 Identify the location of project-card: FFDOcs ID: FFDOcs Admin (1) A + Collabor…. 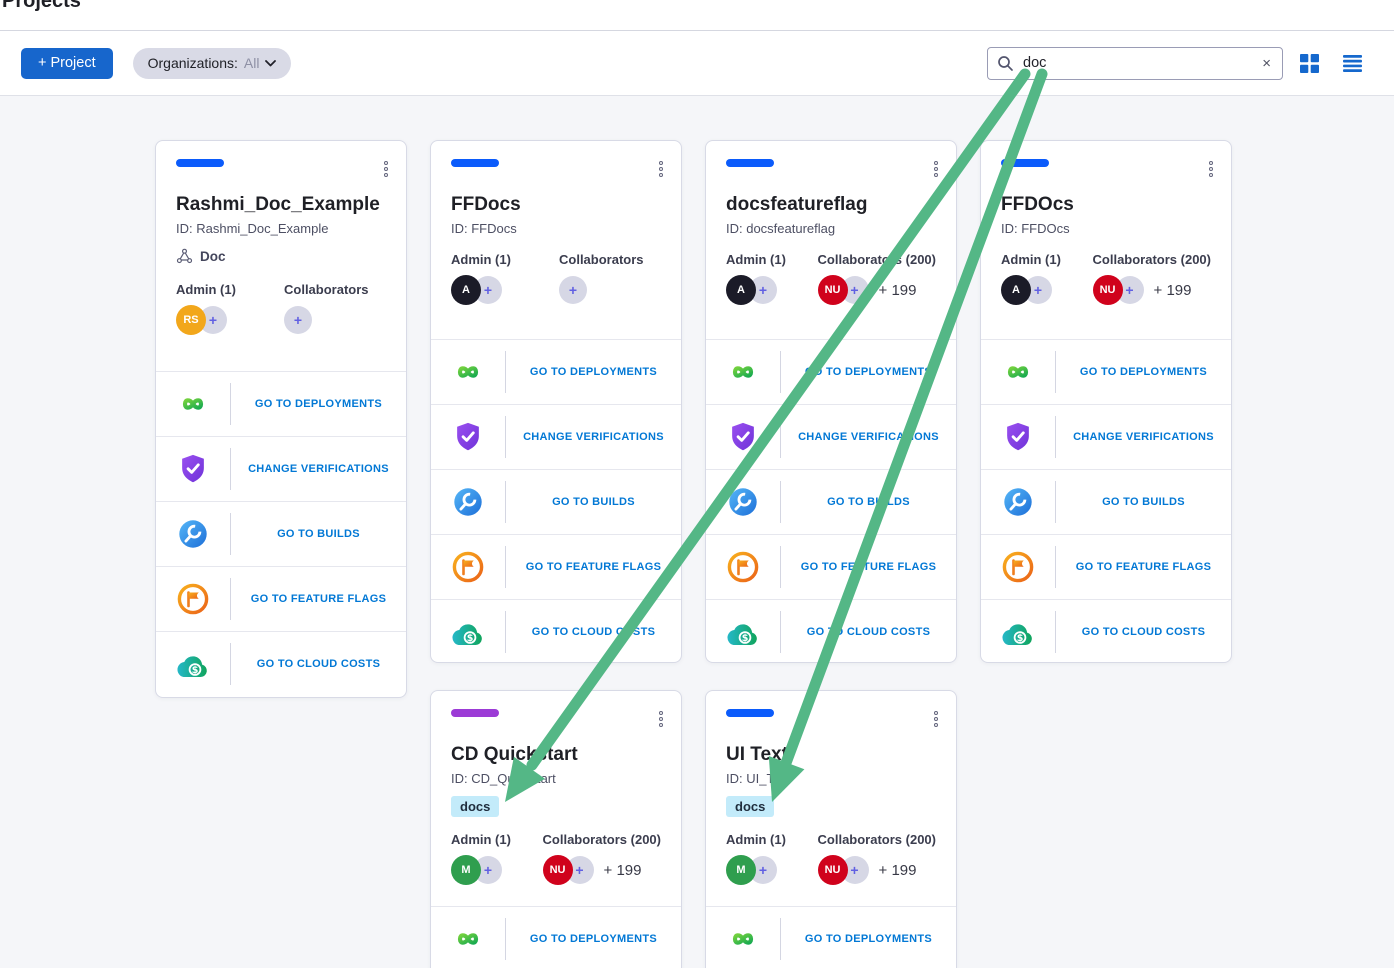
(1106, 401).